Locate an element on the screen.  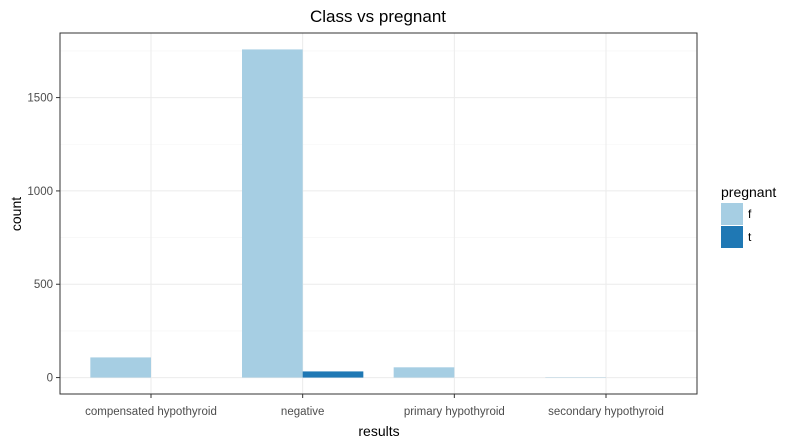
x-tick-label: primary hypothyroid is located at coordinates (454, 412).